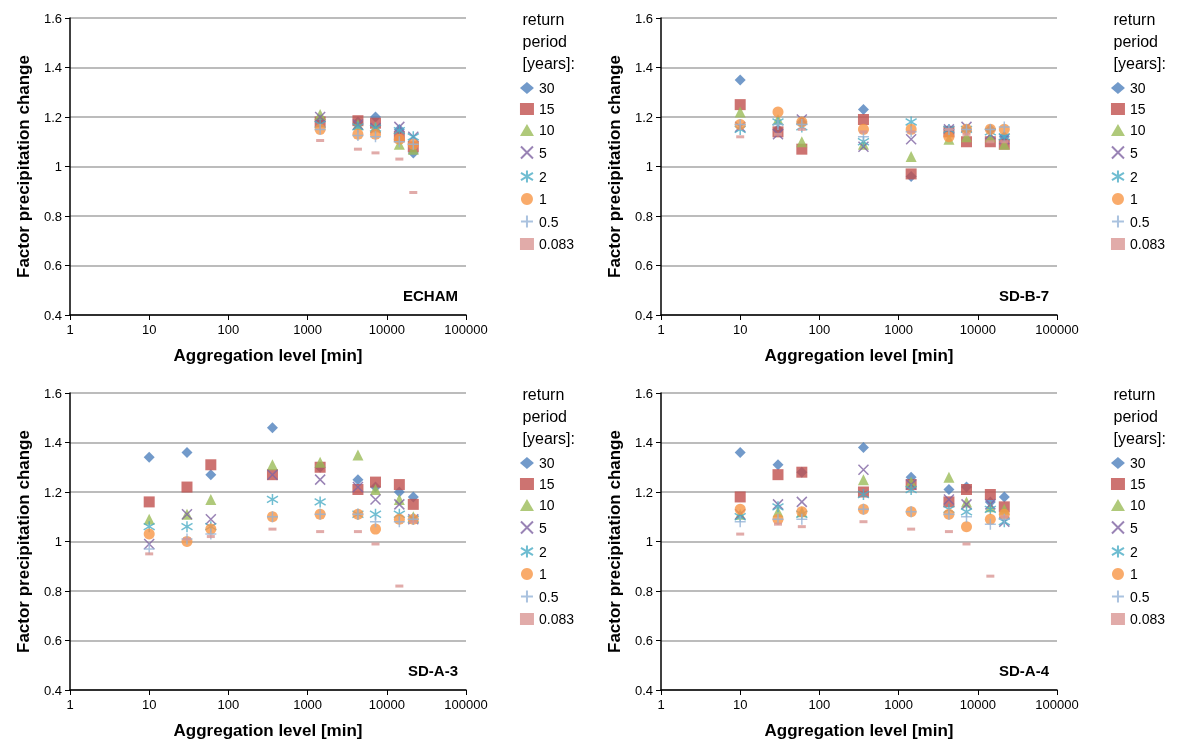 This screenshot has height=750, width=1182. What do you see at coordinates (1024, 670) in the screenshot?
I see `annotation: SD-A-4` at bounding box center [1024, 670].